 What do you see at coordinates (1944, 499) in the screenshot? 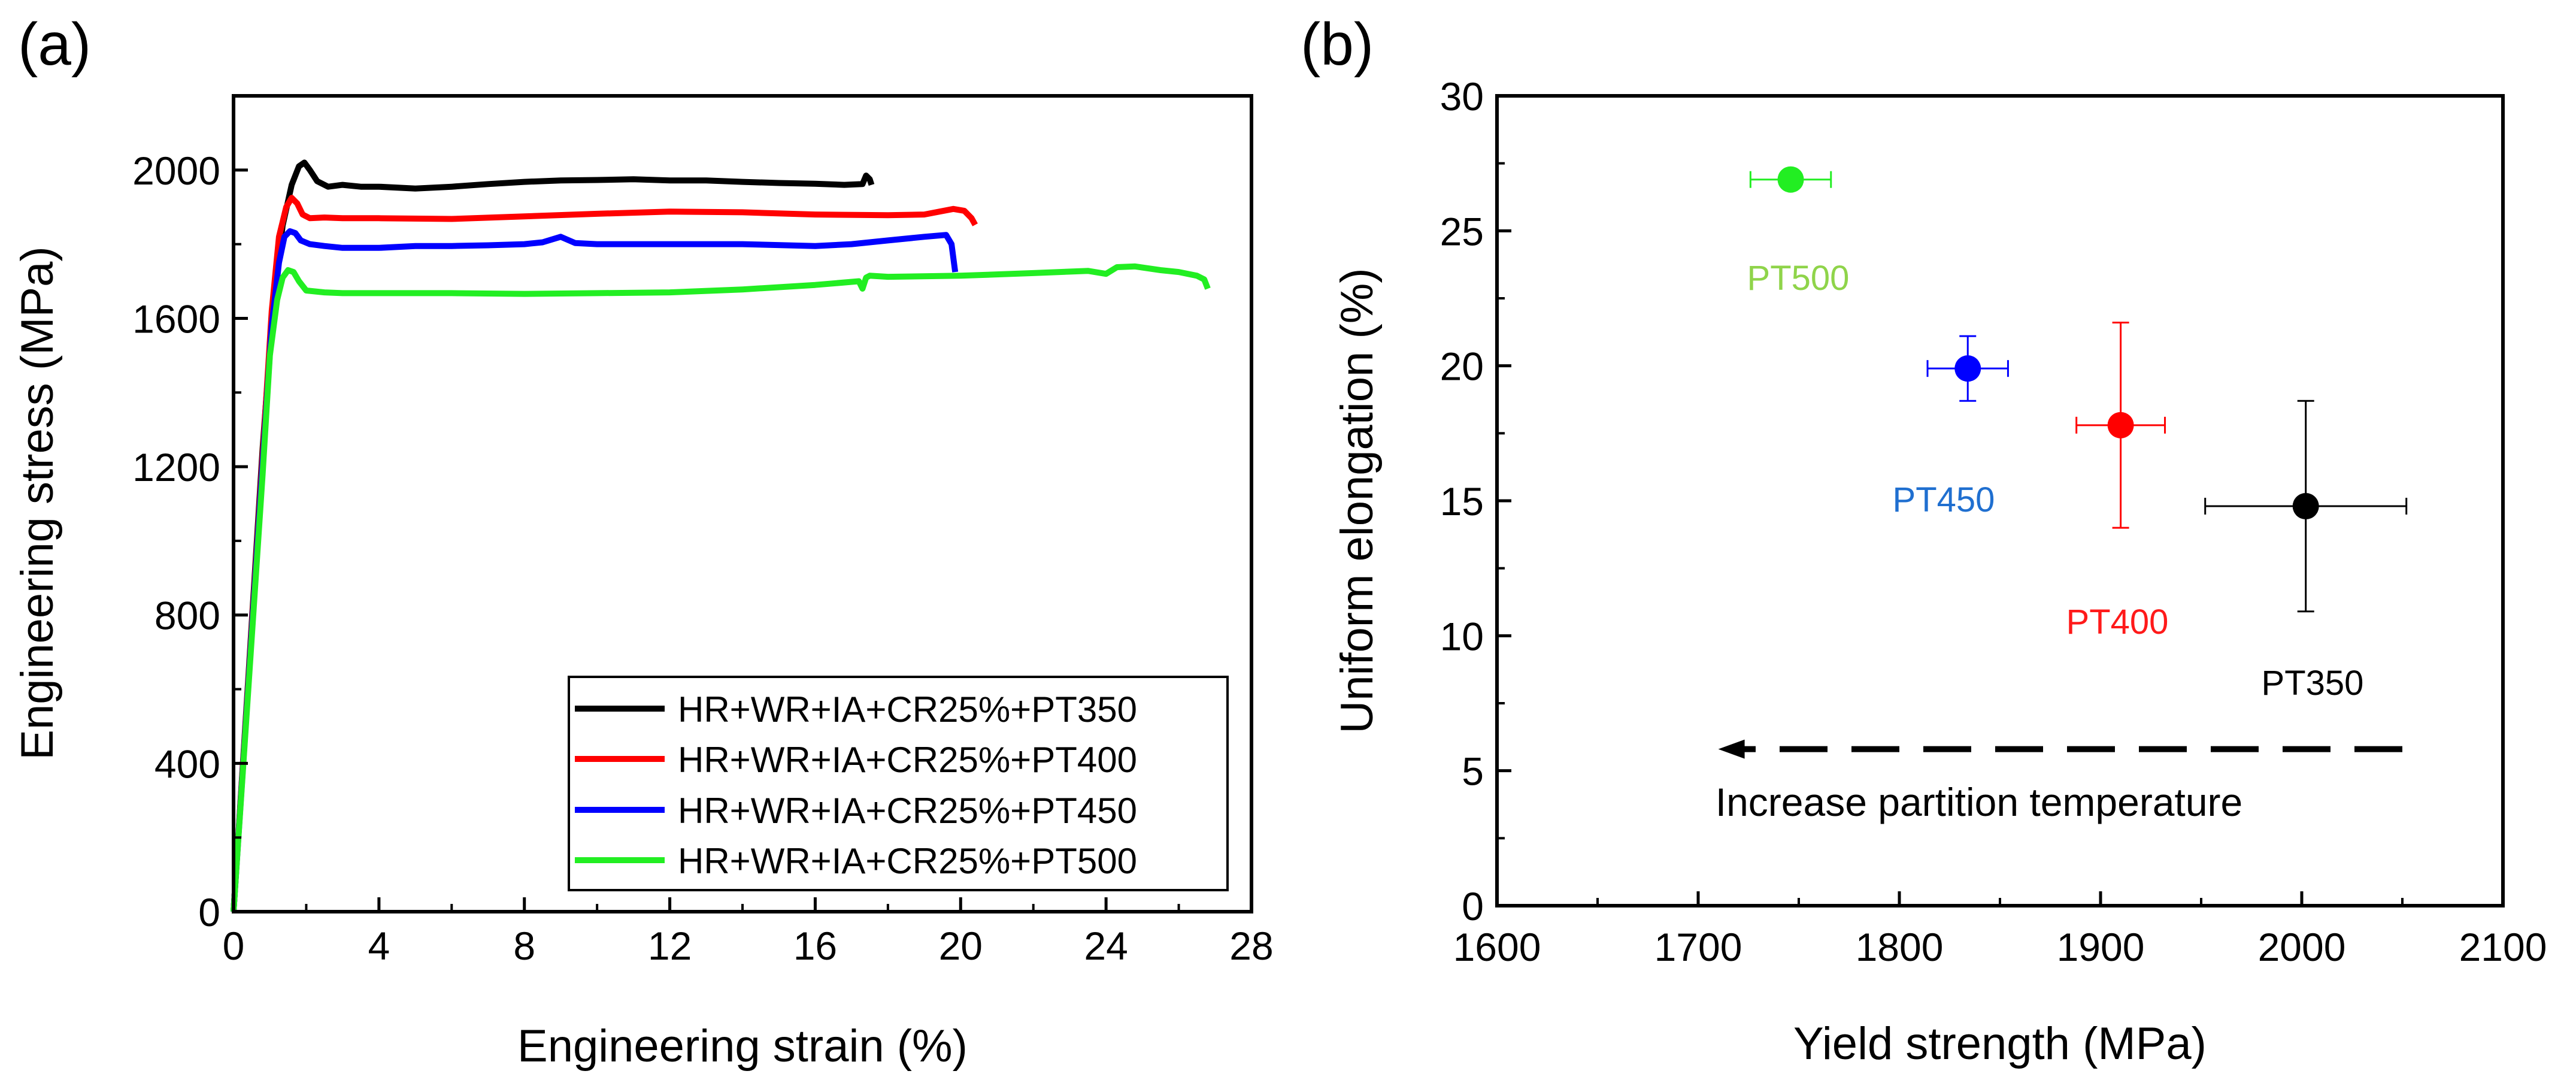
I see `point-label-pt450: PT450` at bounding box center [1944, 499].